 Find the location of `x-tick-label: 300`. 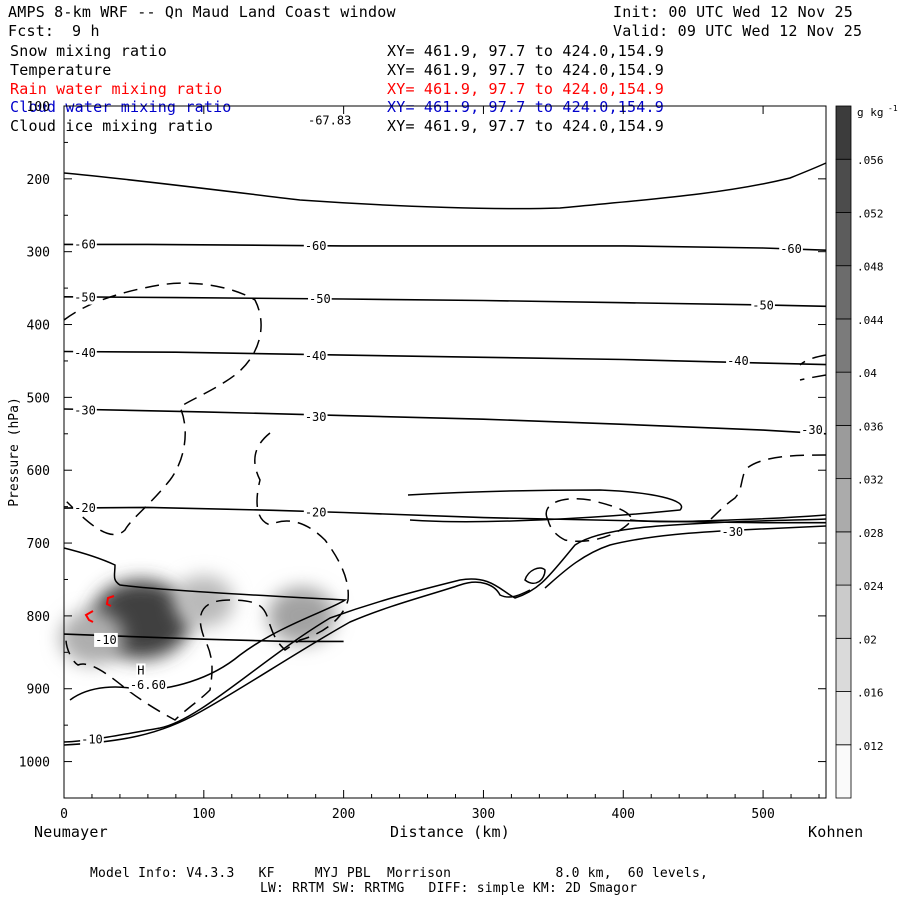

x-tick-label: 300 is located at coordinates (483, 814).